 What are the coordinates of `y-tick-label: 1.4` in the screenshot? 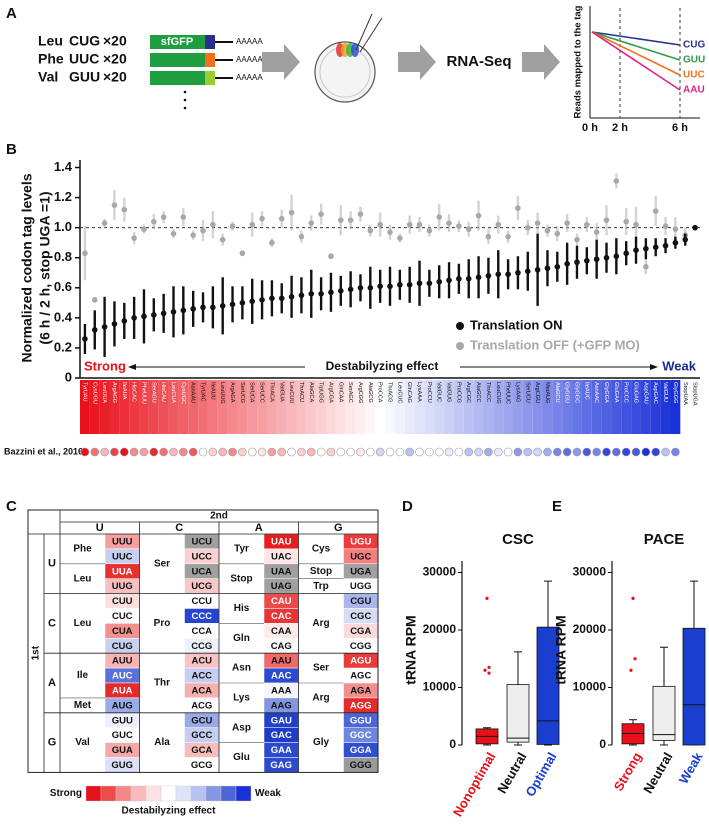 It's located at (63, 166).